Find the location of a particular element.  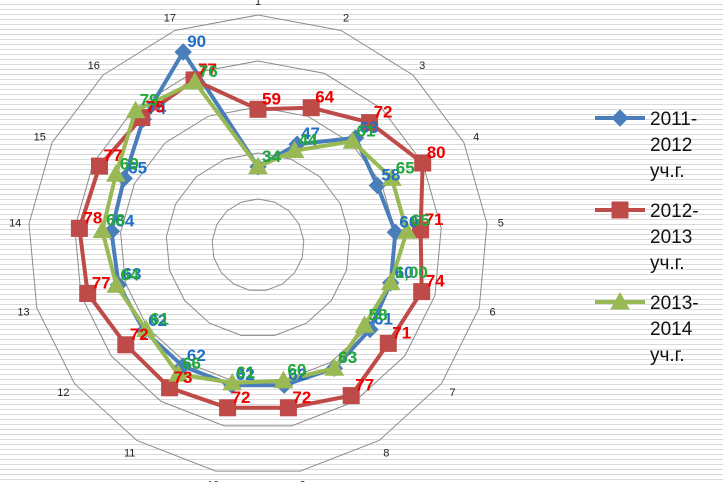

data-label: 78 is located at coordinates (92, 217).